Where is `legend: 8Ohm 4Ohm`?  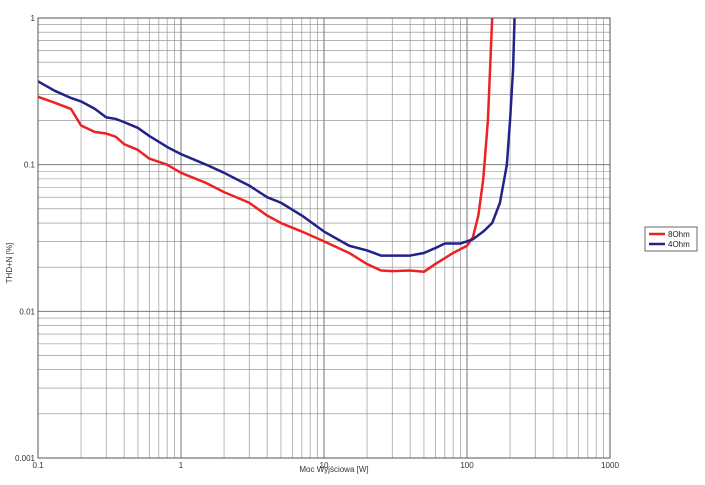 legend: 8Ohm 4Ohm is located at coordinates (671, 239).